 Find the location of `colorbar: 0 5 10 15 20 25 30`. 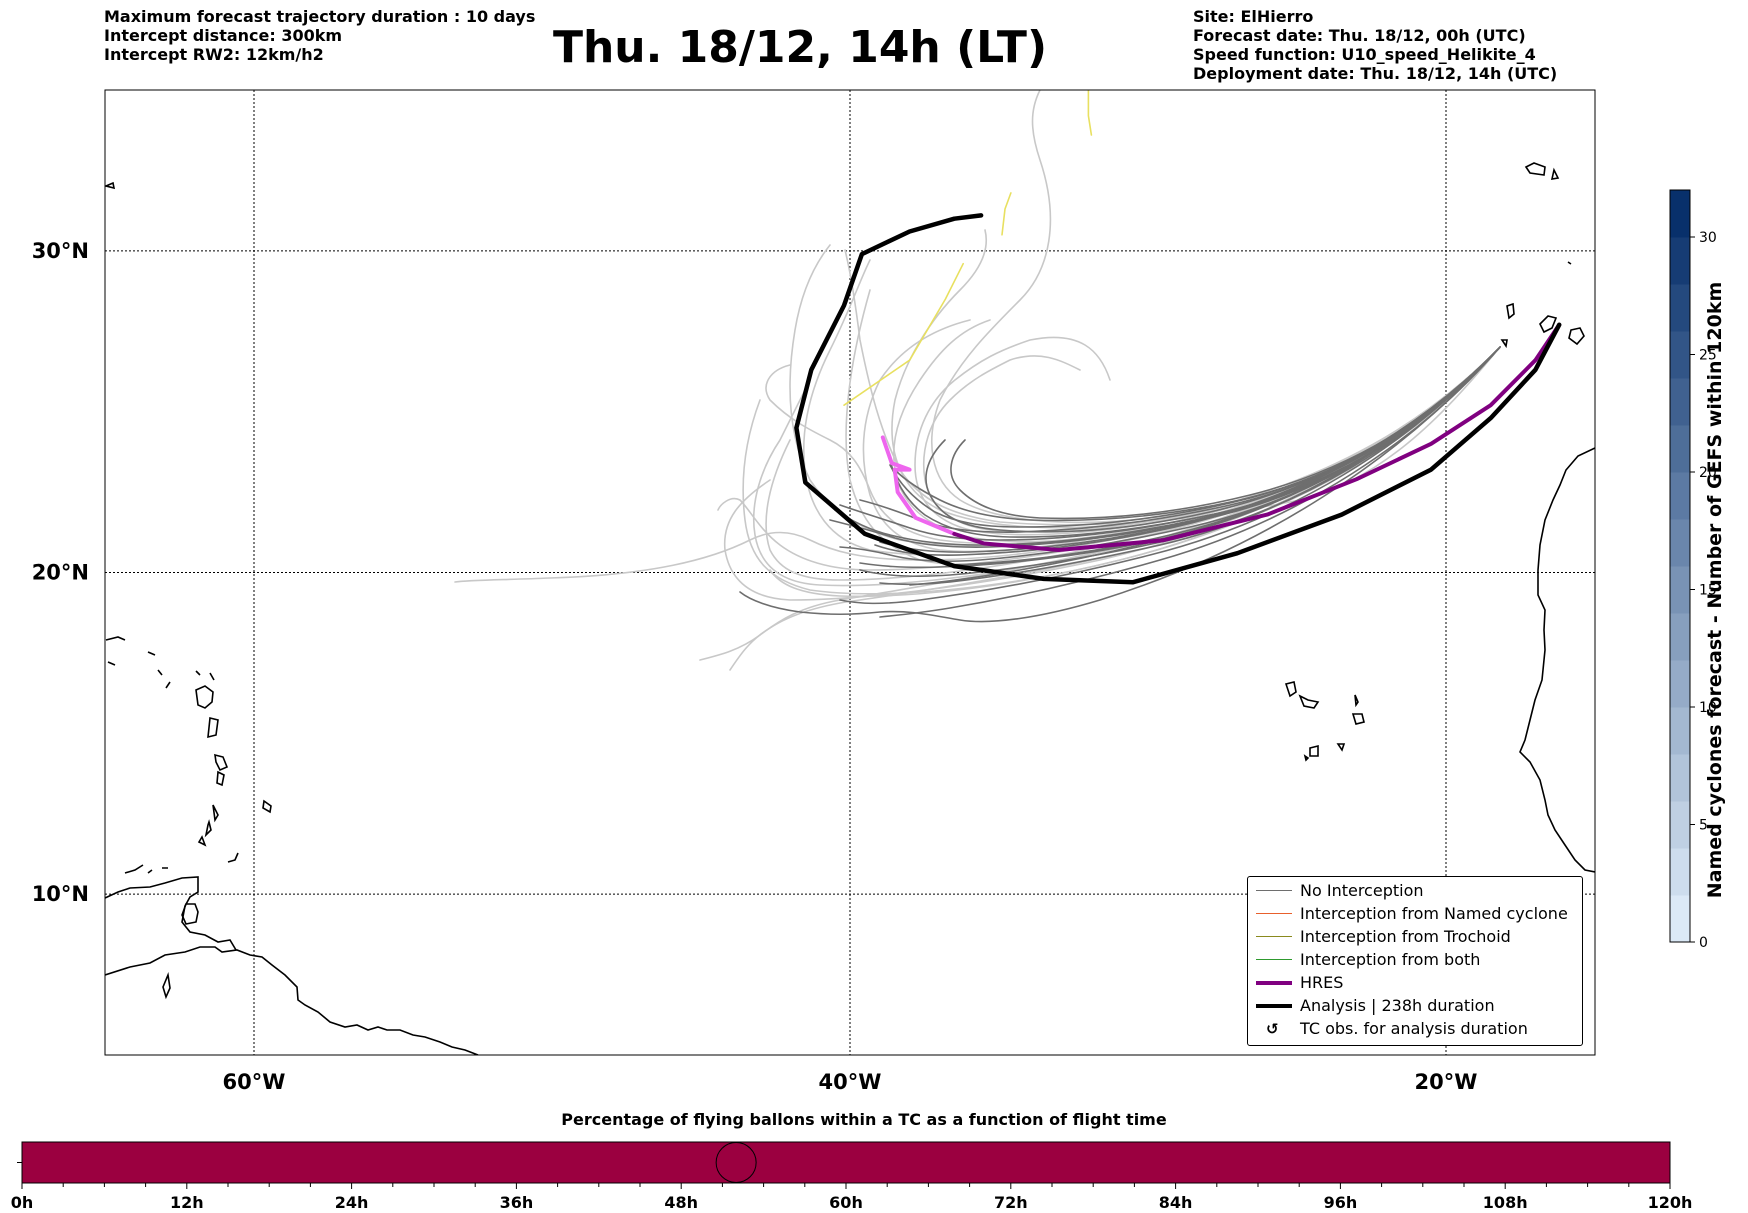

colorbar: 0 5 10 15 20 25 30 is located at coordinates (1693, 570).